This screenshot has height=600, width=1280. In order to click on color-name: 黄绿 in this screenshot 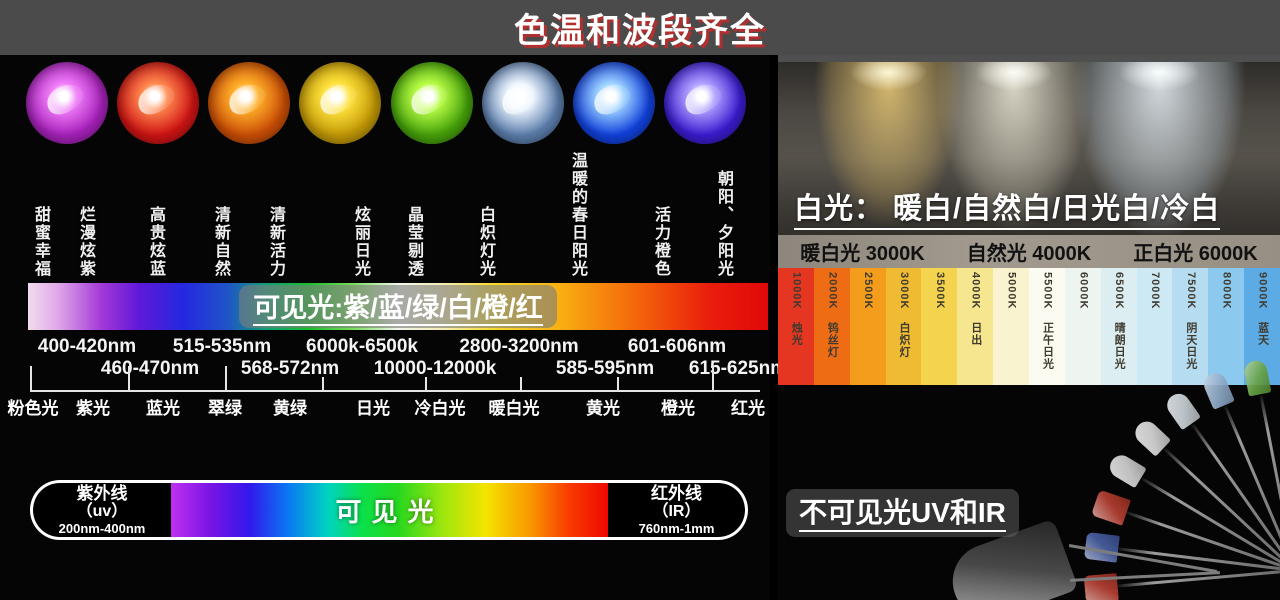, I will do `click(290, 408)`.